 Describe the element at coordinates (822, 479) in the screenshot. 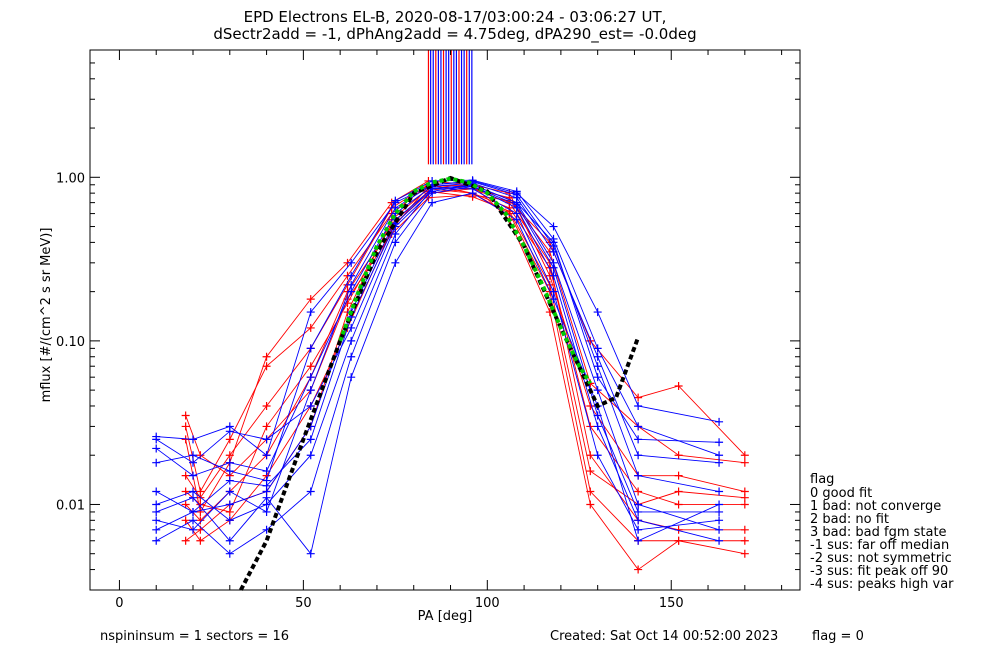

I see `legend-title: flag` at that location.